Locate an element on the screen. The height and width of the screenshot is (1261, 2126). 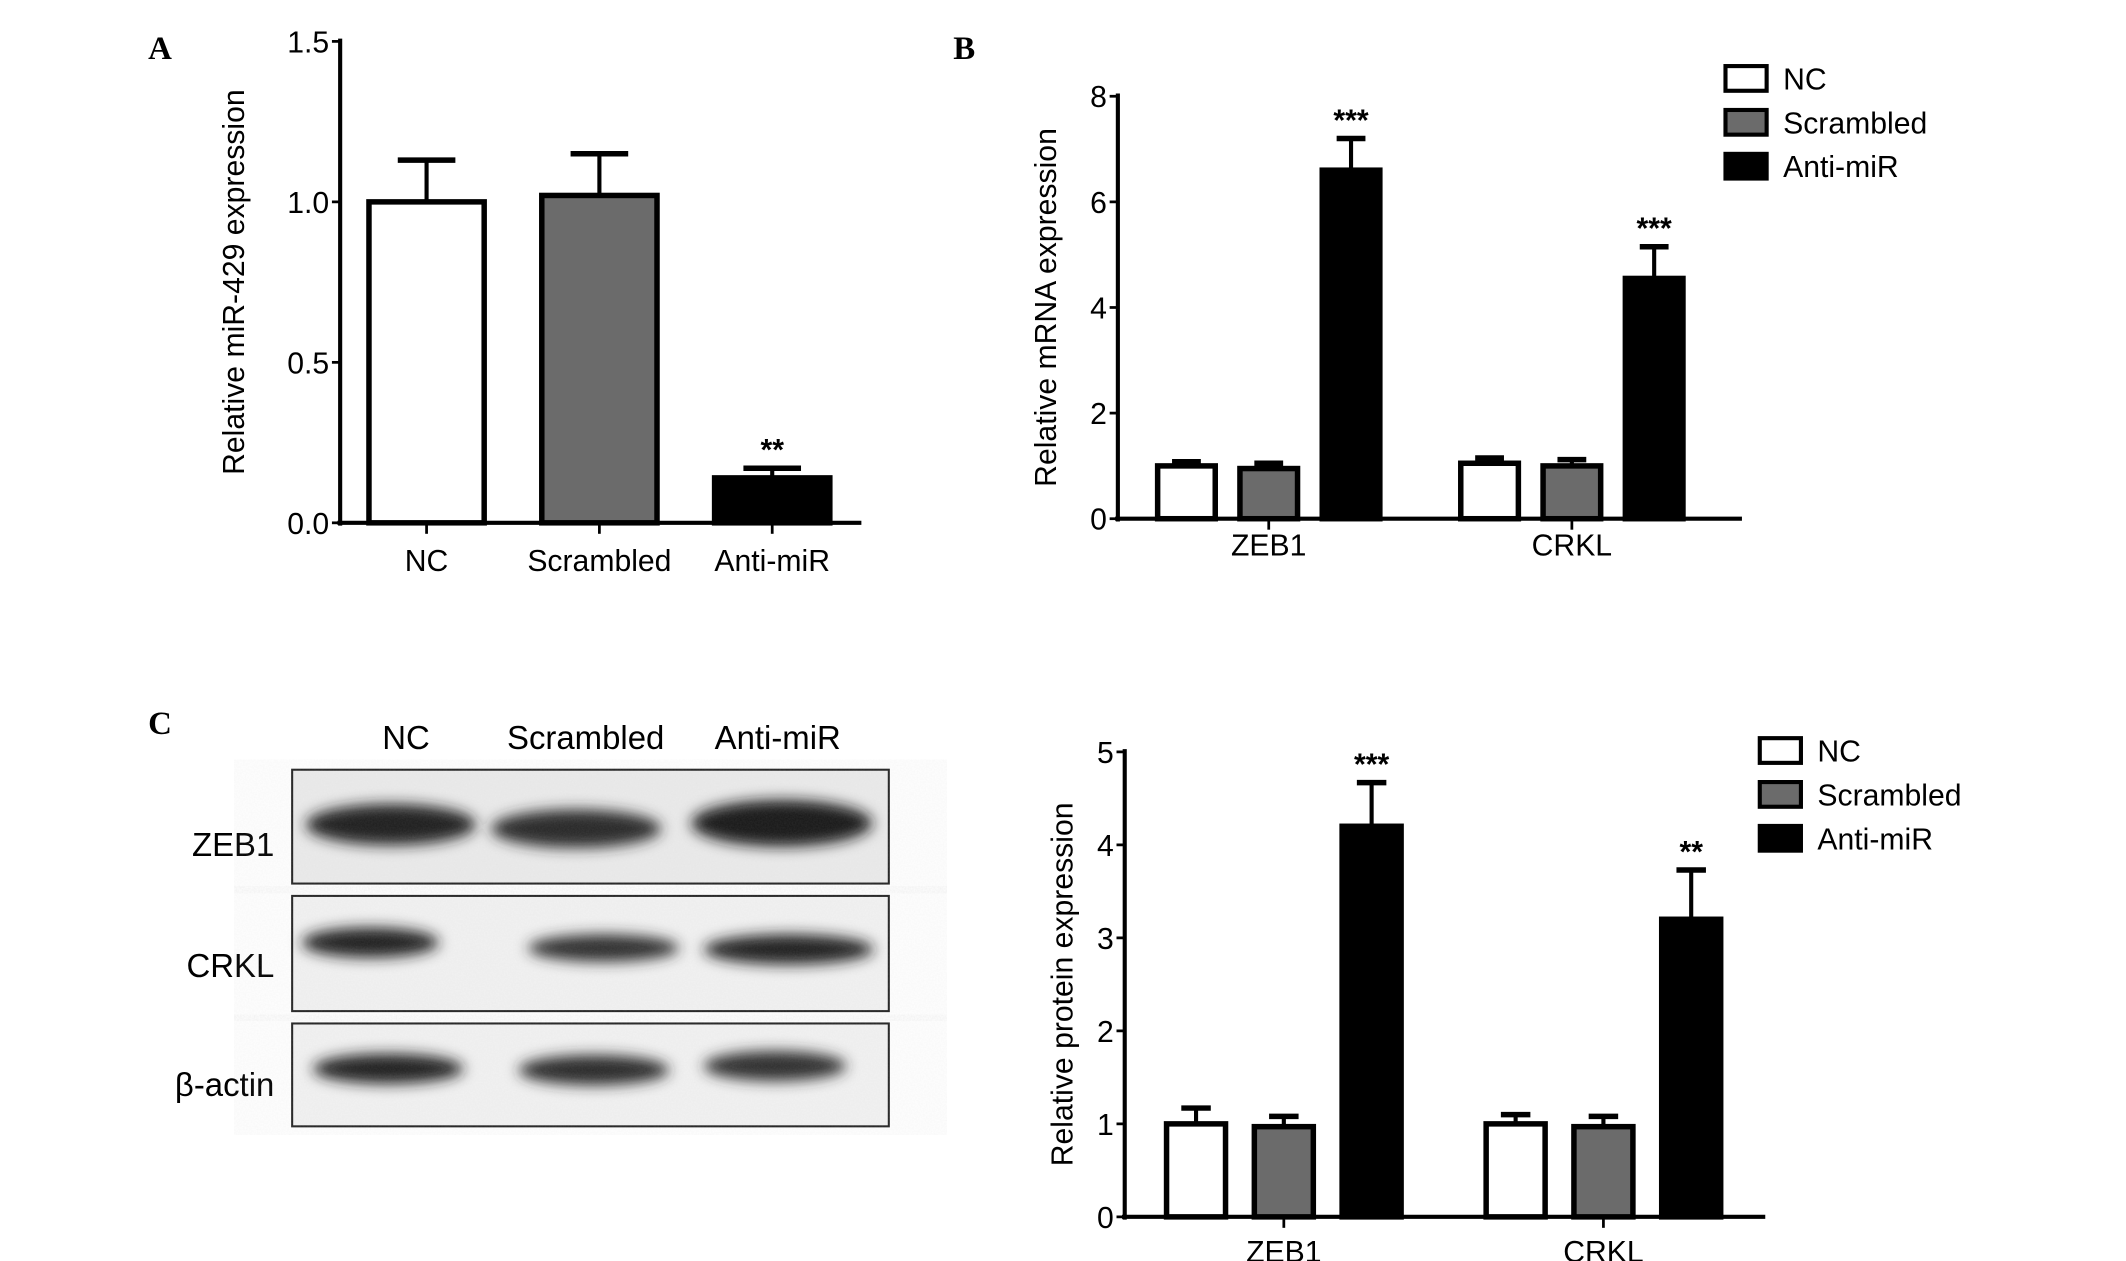
y-tick-label: 1.5 is located at coordinates (308, 42).